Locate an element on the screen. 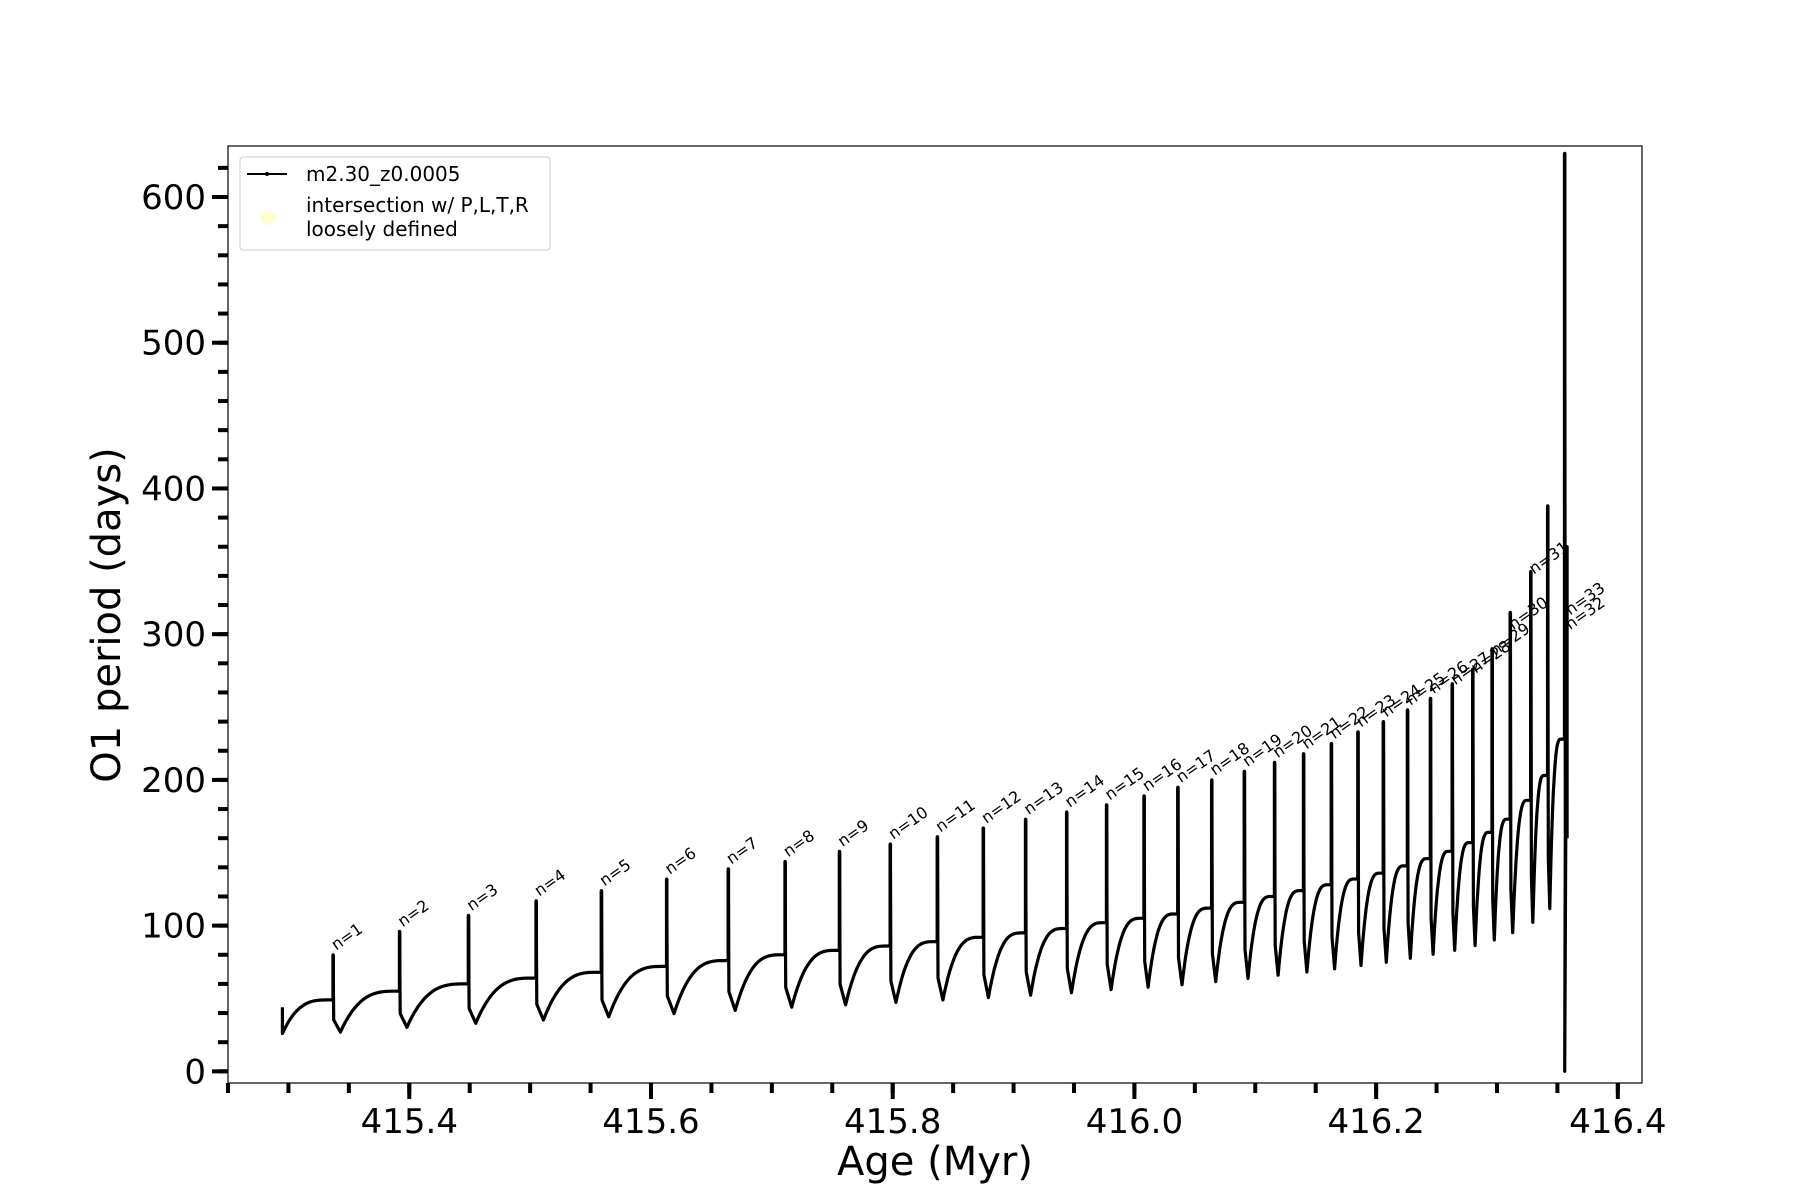  y-tick-label: 300 is located at coordinates (173, 635).